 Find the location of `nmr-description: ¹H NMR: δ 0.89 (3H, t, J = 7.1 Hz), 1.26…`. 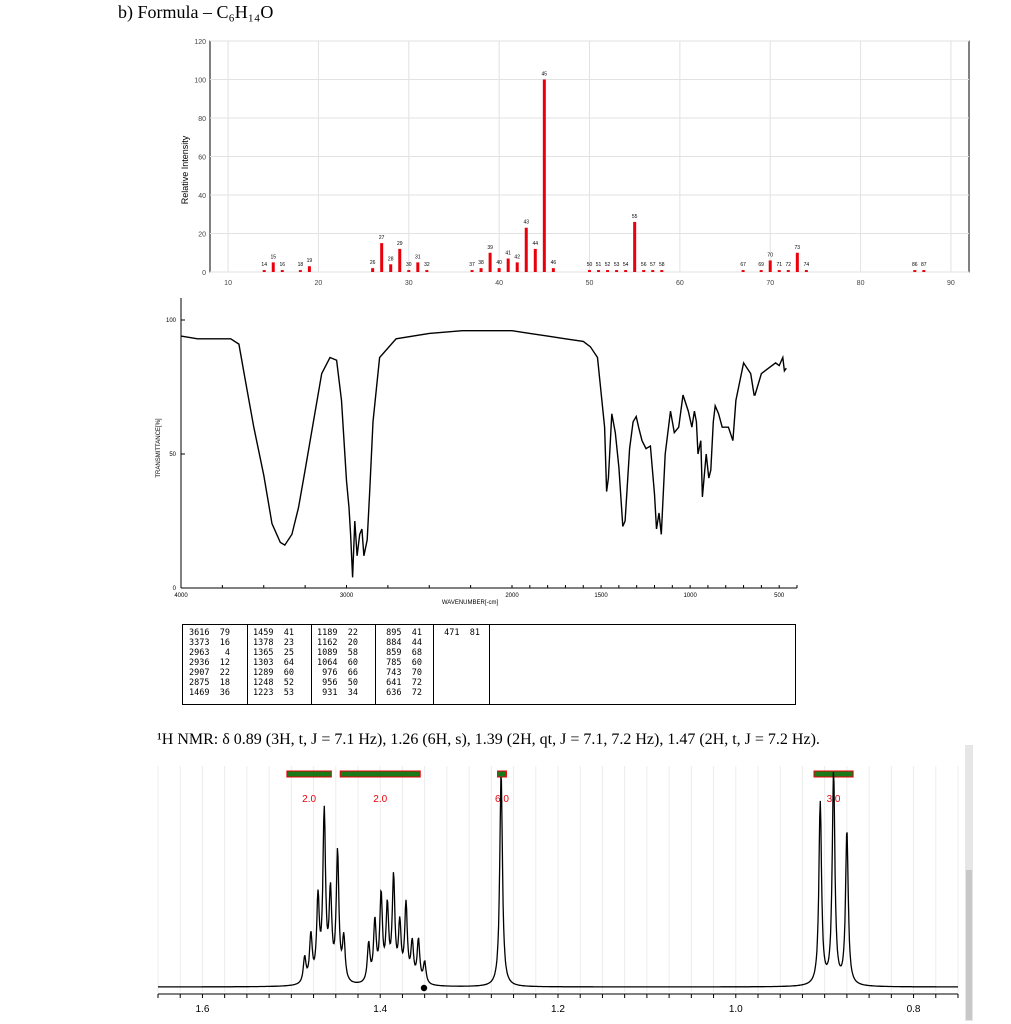

nmr-description: ¹H NMR: δ 0.89 (3H, t, J = 7.1 Hz), 1.26… is located at coordinates (488, 739).